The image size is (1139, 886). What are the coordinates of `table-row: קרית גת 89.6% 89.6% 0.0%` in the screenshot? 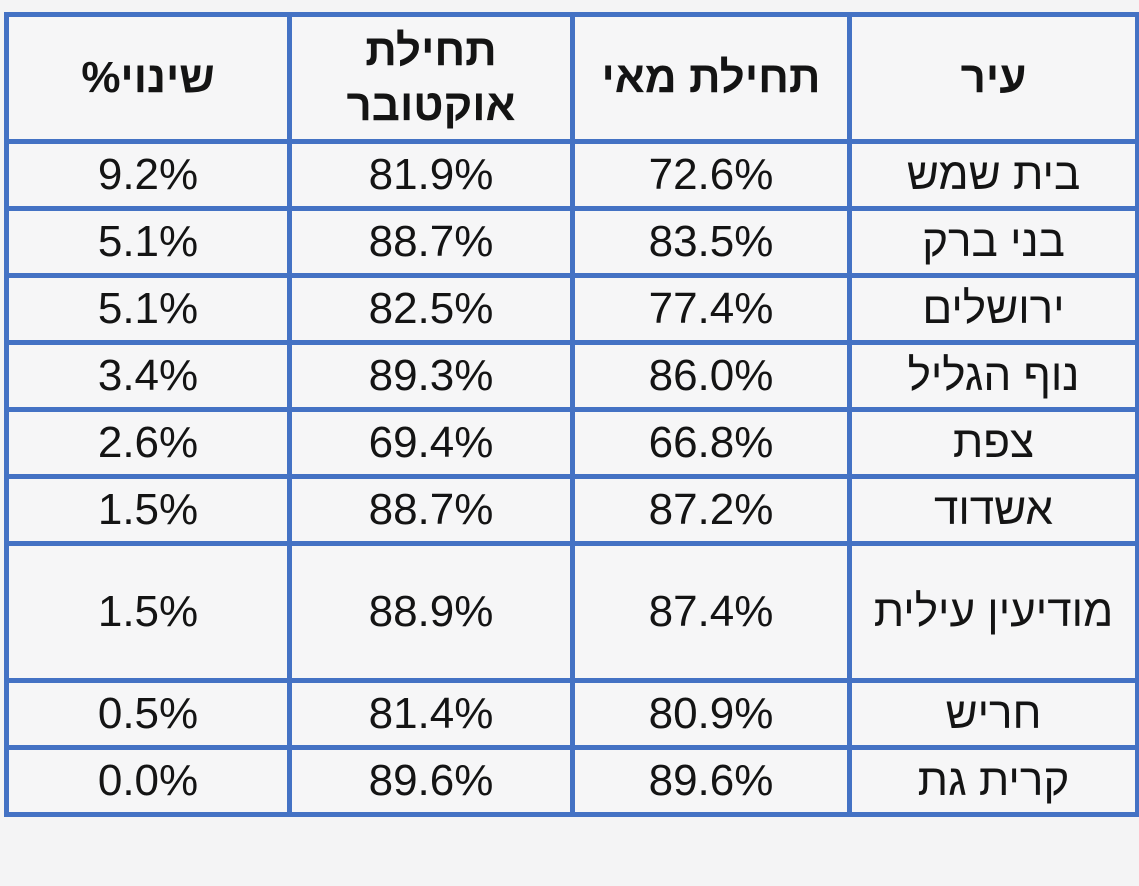 It's located at (571, 781).